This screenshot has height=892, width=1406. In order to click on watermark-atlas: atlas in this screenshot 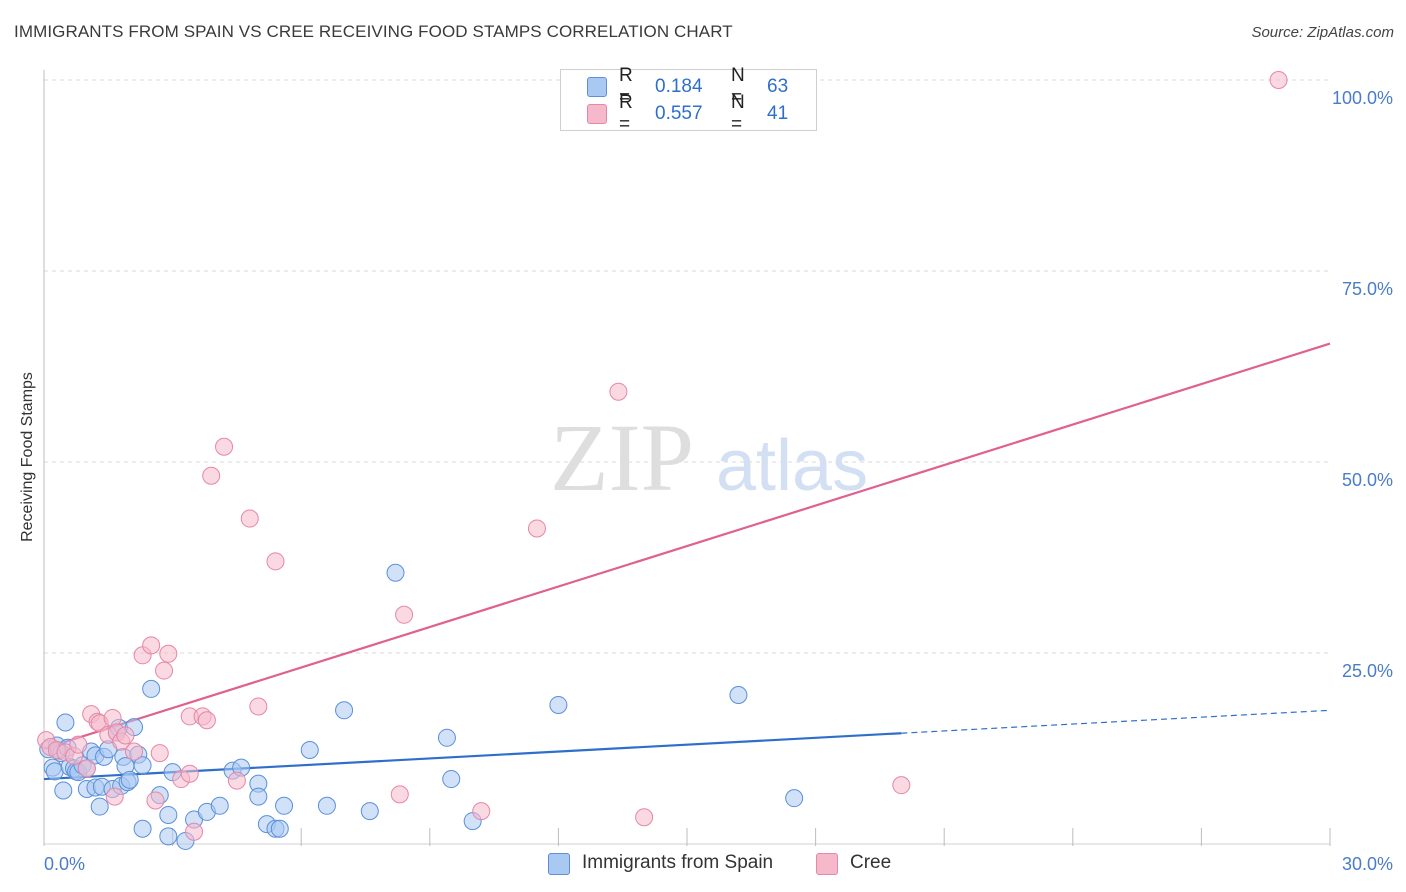, I will do `click(792, 466)`.